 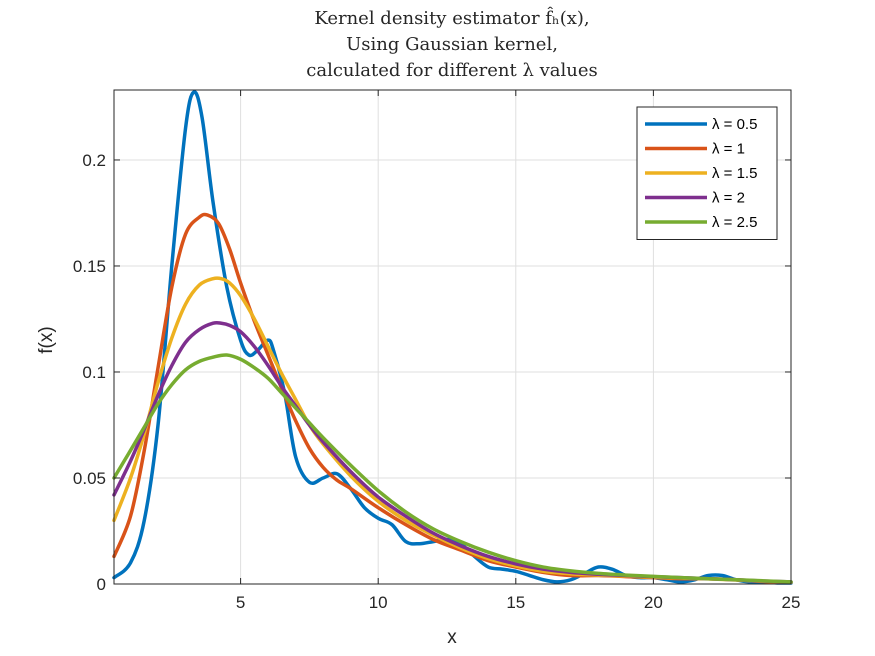 I want to click on y-tick-label: 0, so click(x=101, y=584).